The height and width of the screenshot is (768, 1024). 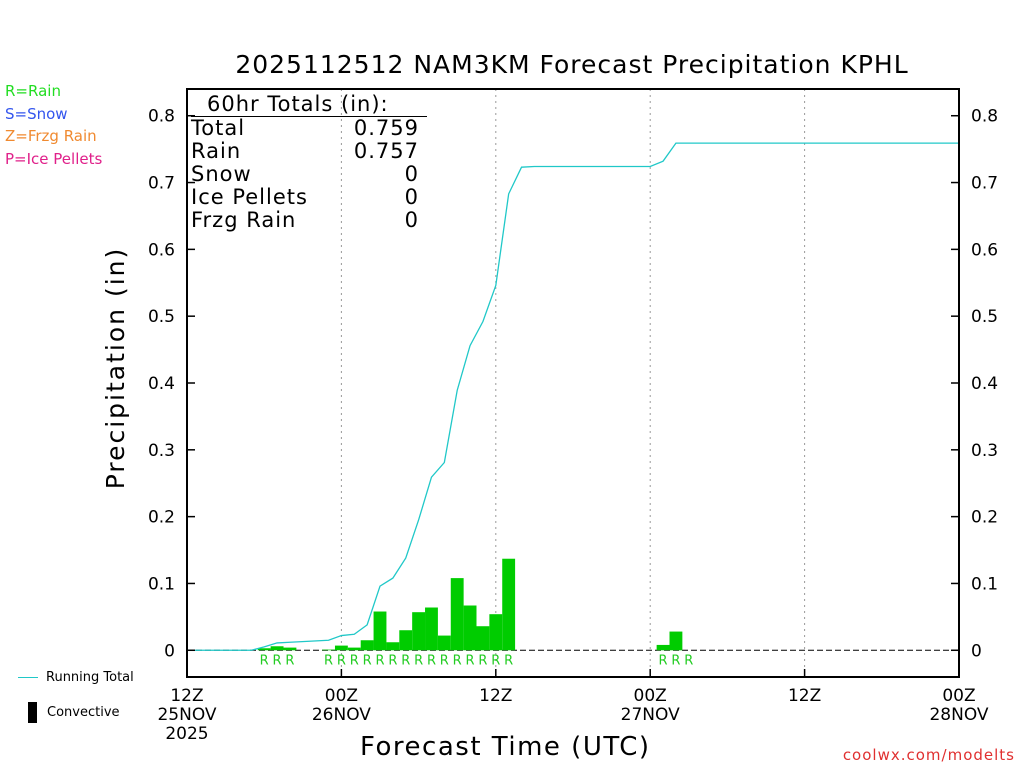 What do you see at coordinates (650, 715) in the screenshot?
I see `x-tick-date: 27NOV` at bounding box center [650, 715].